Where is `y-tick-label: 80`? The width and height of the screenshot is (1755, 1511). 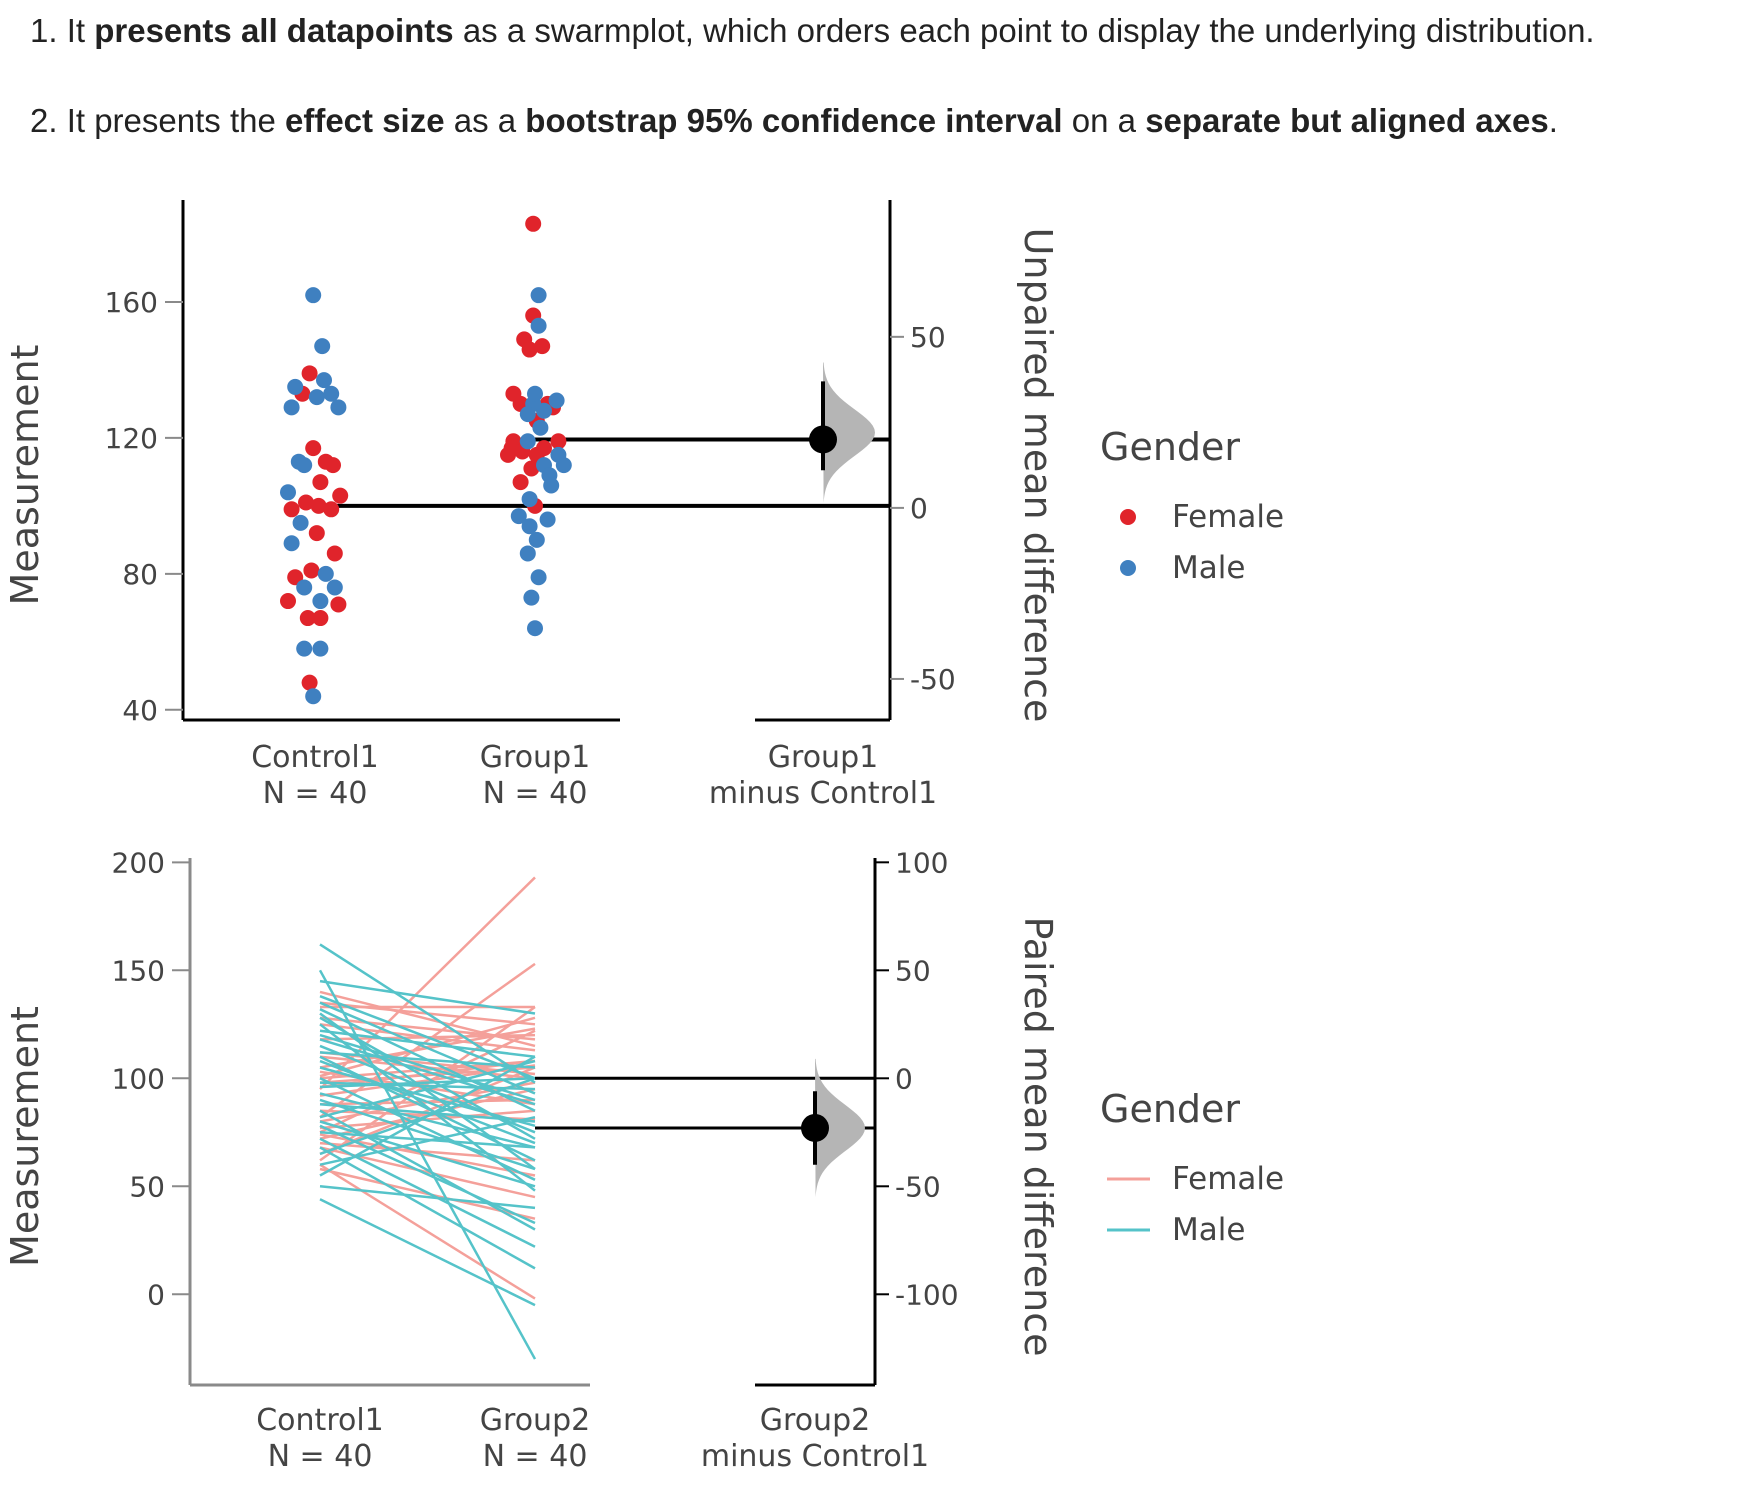
y-tick-label: 80 is located at coordinates (140, 574).